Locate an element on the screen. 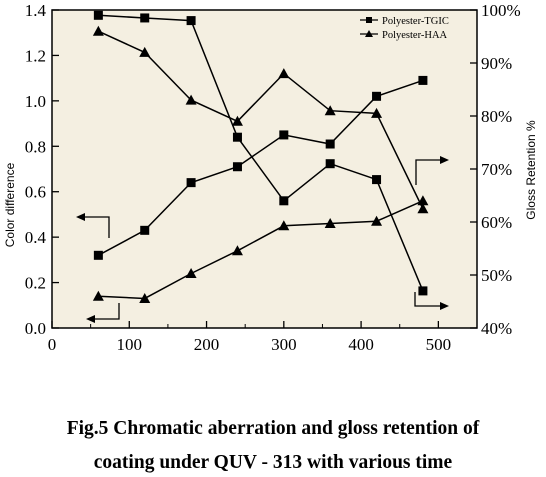  y-left-tick-label: 1.2 is located at coordinates (35, 55).